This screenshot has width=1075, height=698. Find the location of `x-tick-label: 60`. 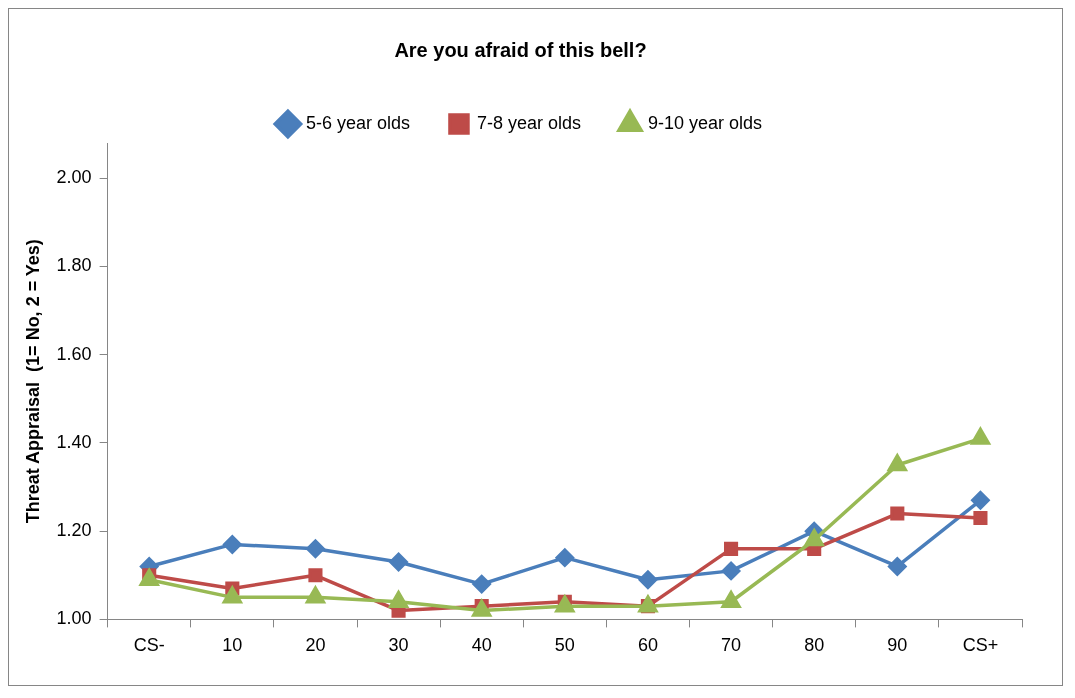

x-tick-label: 60 is located at coordinates (647, 645).